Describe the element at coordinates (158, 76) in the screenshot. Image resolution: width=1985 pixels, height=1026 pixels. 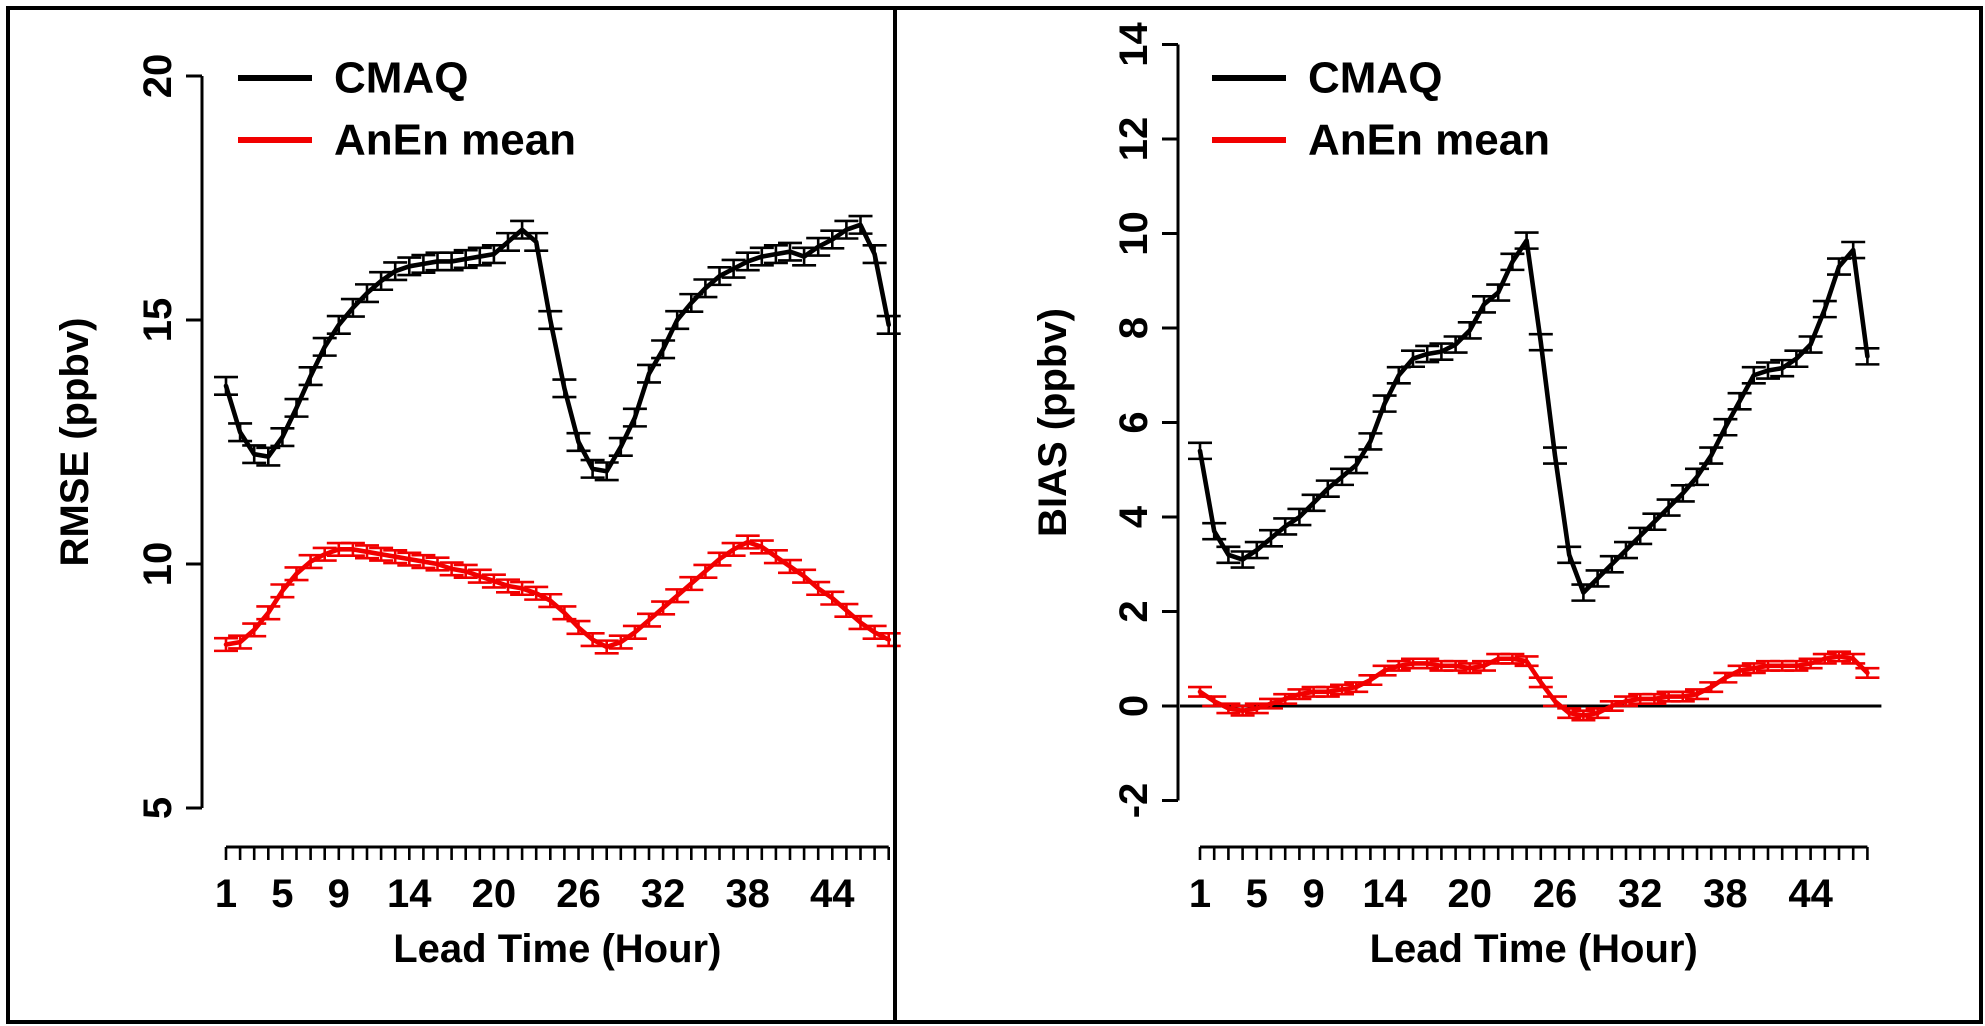
I see `y-tick-label: 20` at that location.